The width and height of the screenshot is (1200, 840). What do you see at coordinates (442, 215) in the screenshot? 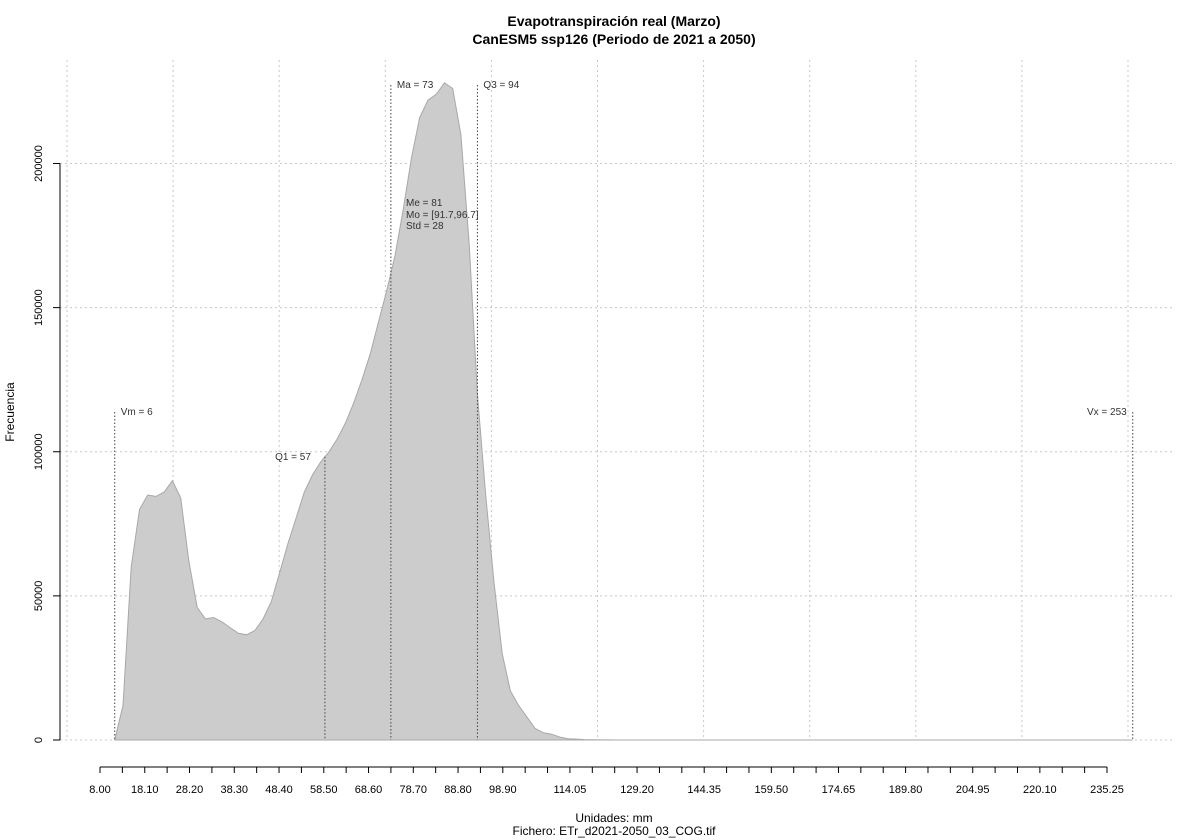
I see `stat-mode: Mo = [91.7,96.7]` at bounding box center [442, 215].